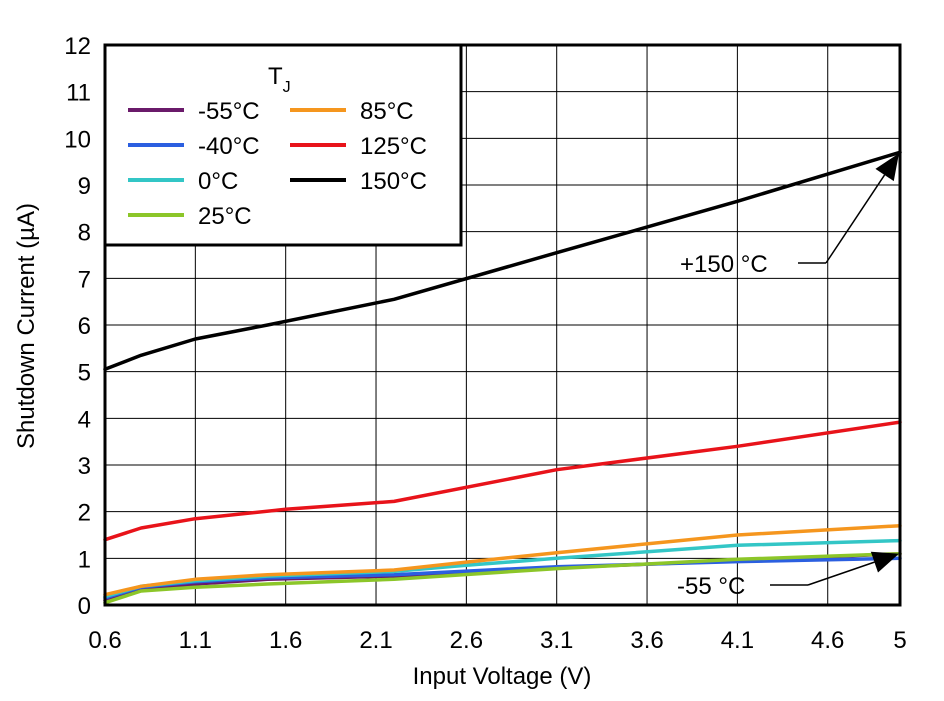  I want to click on y-tick-label: 9, so click(84, 186).